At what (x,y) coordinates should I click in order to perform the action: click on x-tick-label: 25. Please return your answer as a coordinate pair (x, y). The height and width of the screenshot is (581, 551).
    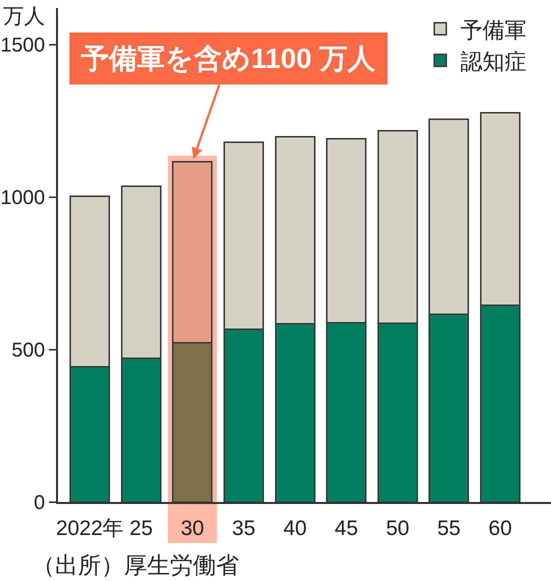
    Looking at the image, I should click on (141, 528).